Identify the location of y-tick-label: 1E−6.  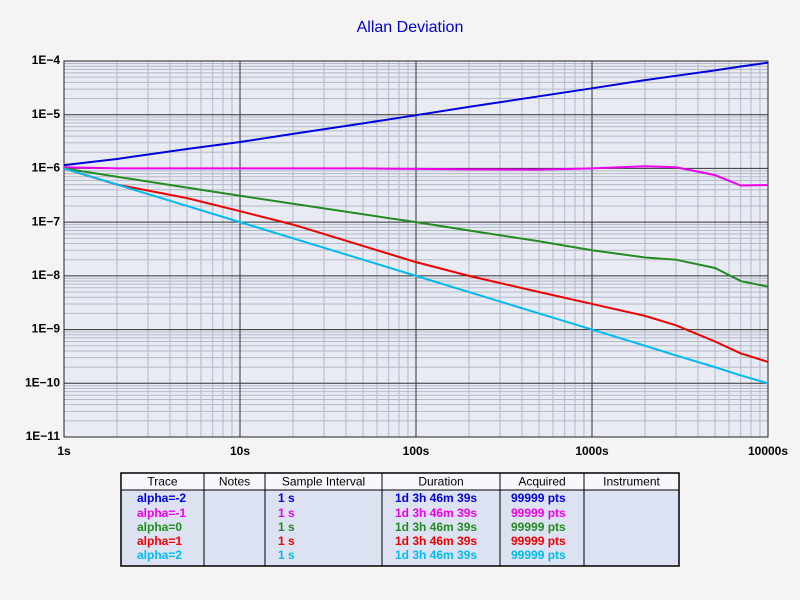
(46, 168).